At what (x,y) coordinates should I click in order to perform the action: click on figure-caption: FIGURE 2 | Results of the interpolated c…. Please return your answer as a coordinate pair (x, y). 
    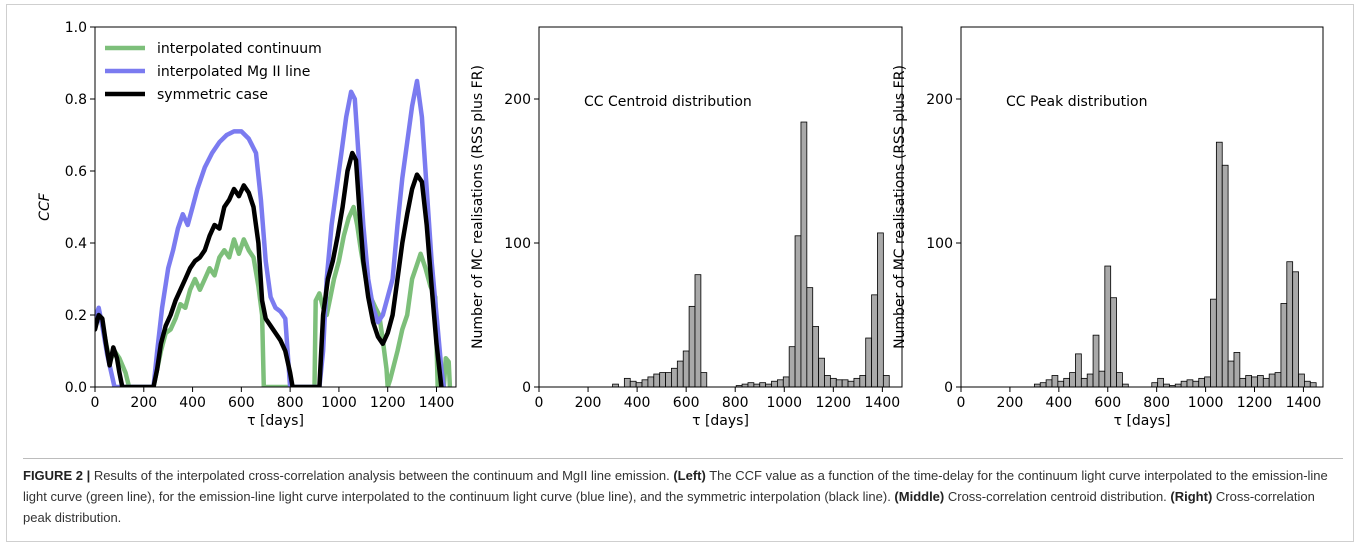
    Looking at the image, I should click on (683, 493).